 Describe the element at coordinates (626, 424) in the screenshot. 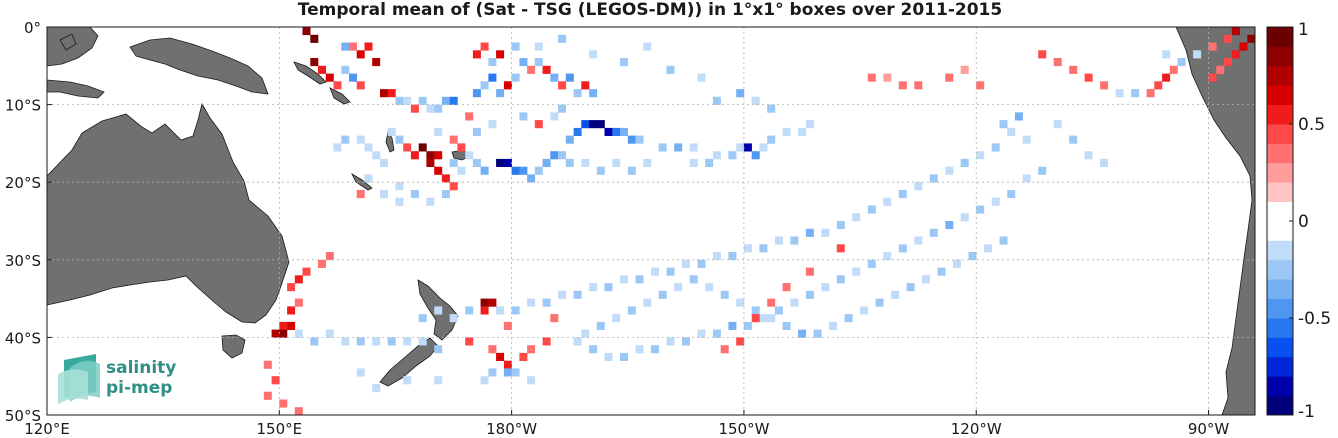

I see `x-axis: 120°E 150°E 180°W 150°W 120°W 90°W` at that location.